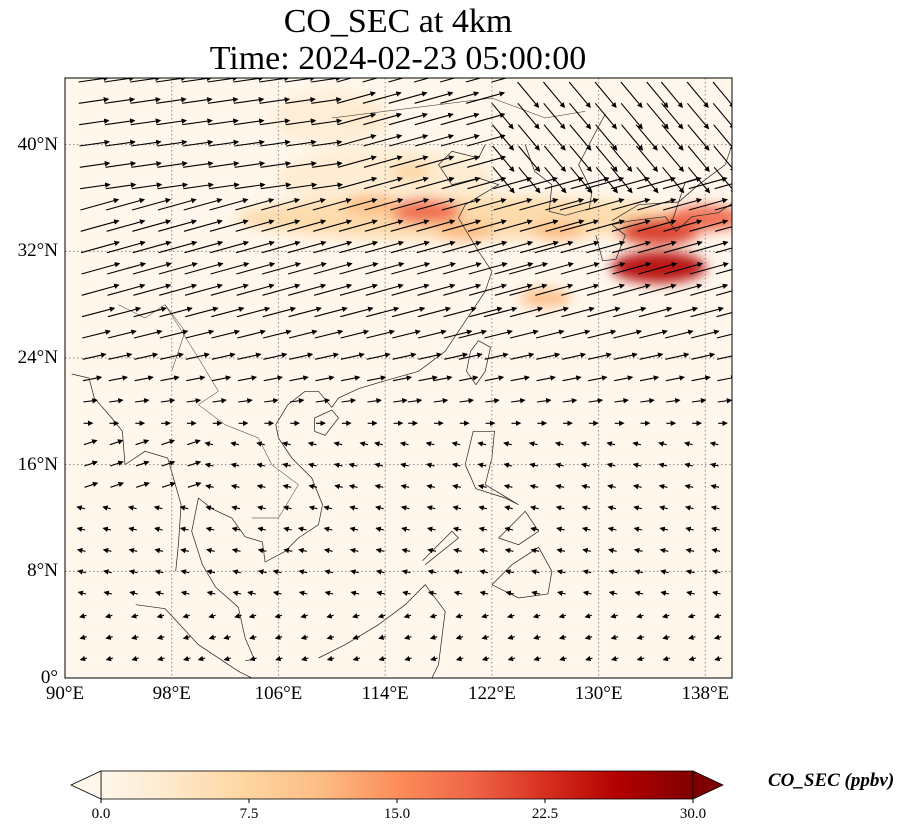 The width and height of the screenshot is (916, 836). I want to click on co-hotspot, so click(425, 211).